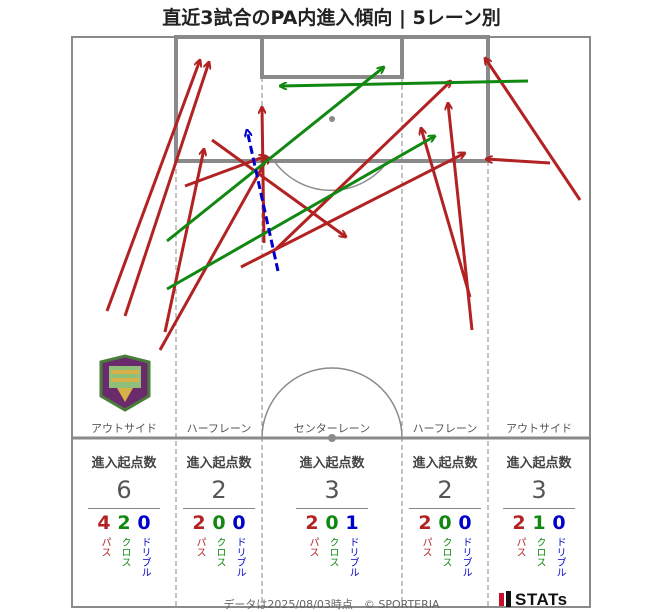  Describe the element at coordinates (104, 523) in the screenshot. I see `pass-count: 4` at that location.